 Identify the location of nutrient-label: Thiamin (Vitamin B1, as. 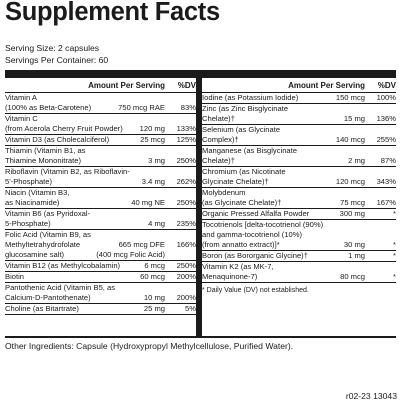
(45, 150).